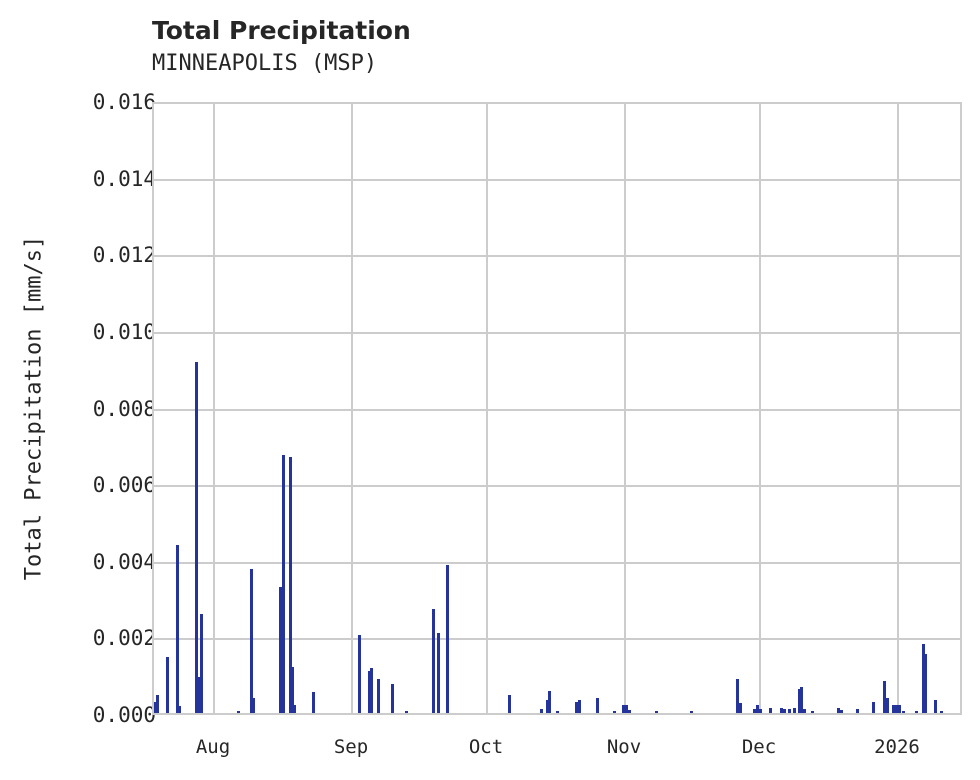 The width and height of the screenshot is (980, 780). What do you see at coordinates (265, 63) in the screenshot?
I see `chart-subtitle: MINNEAPOLIS (MSP)` at bounding box center [265, 63].